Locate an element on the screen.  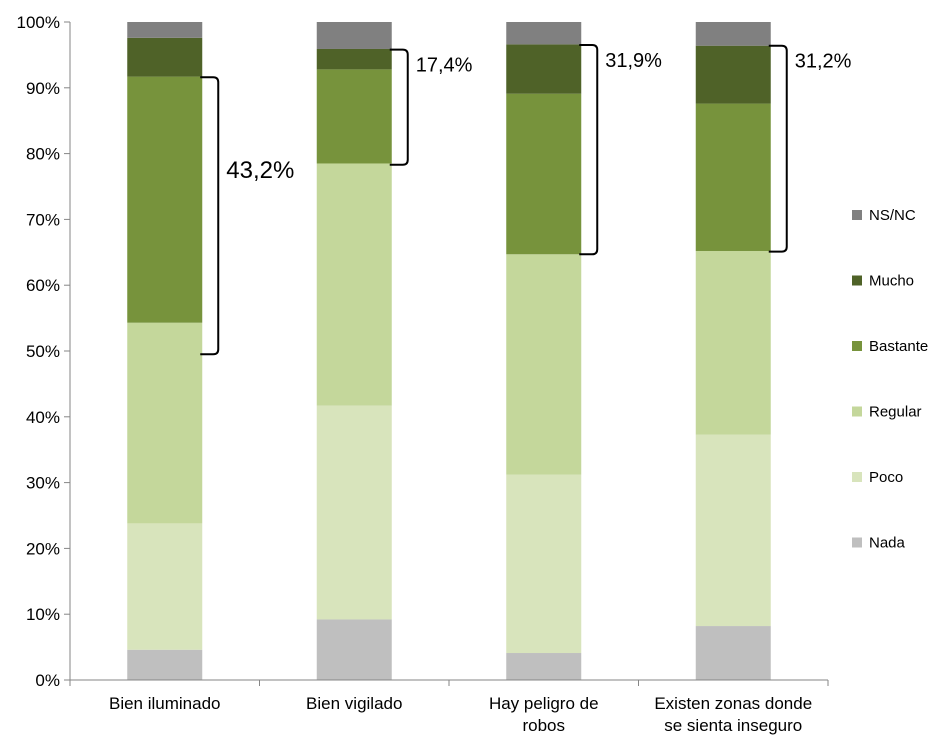
y-tick-label: 70% is located at coordinates (43, 219).